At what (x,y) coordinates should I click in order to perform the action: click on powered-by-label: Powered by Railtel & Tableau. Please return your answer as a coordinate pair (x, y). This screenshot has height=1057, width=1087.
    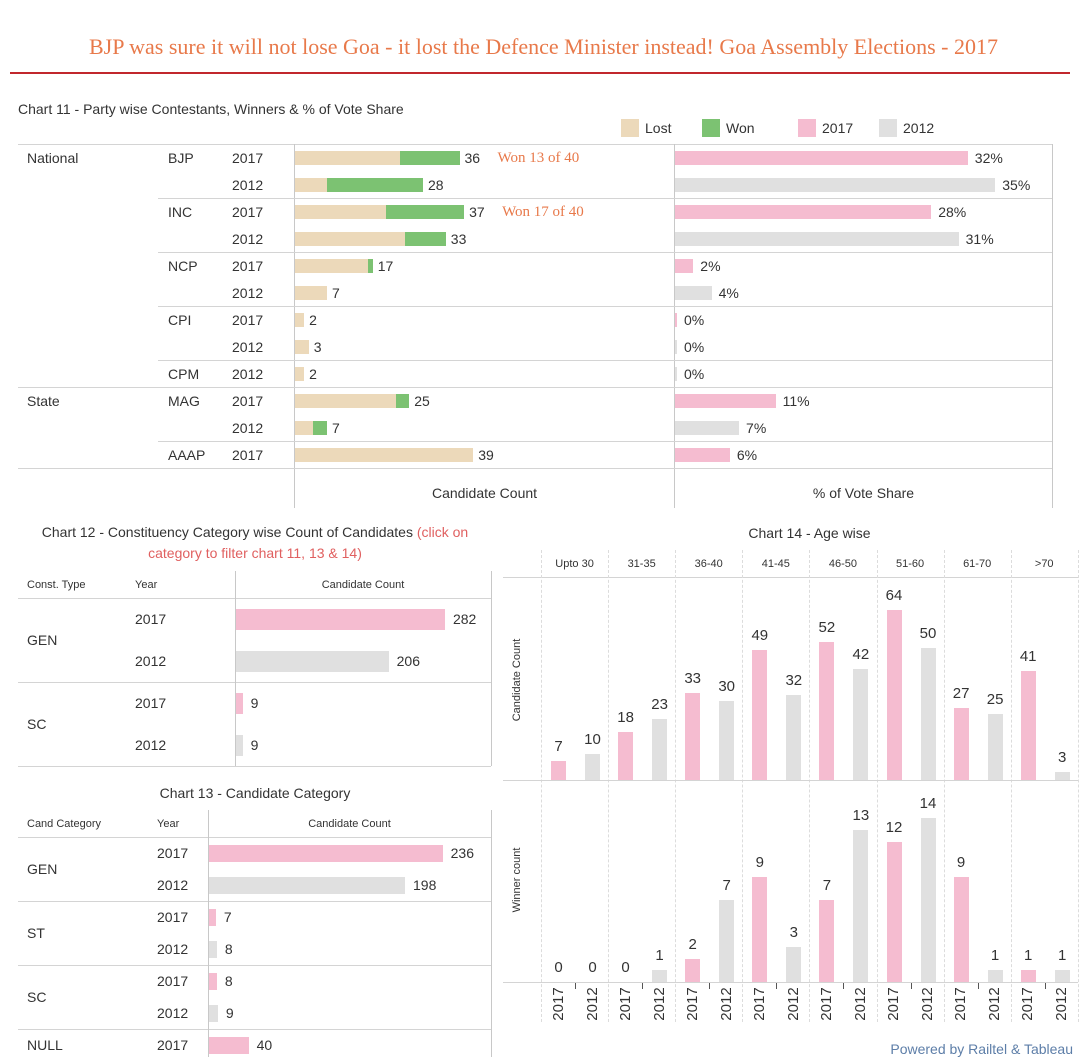
    Looking at the image, I should click on (981, 1049).